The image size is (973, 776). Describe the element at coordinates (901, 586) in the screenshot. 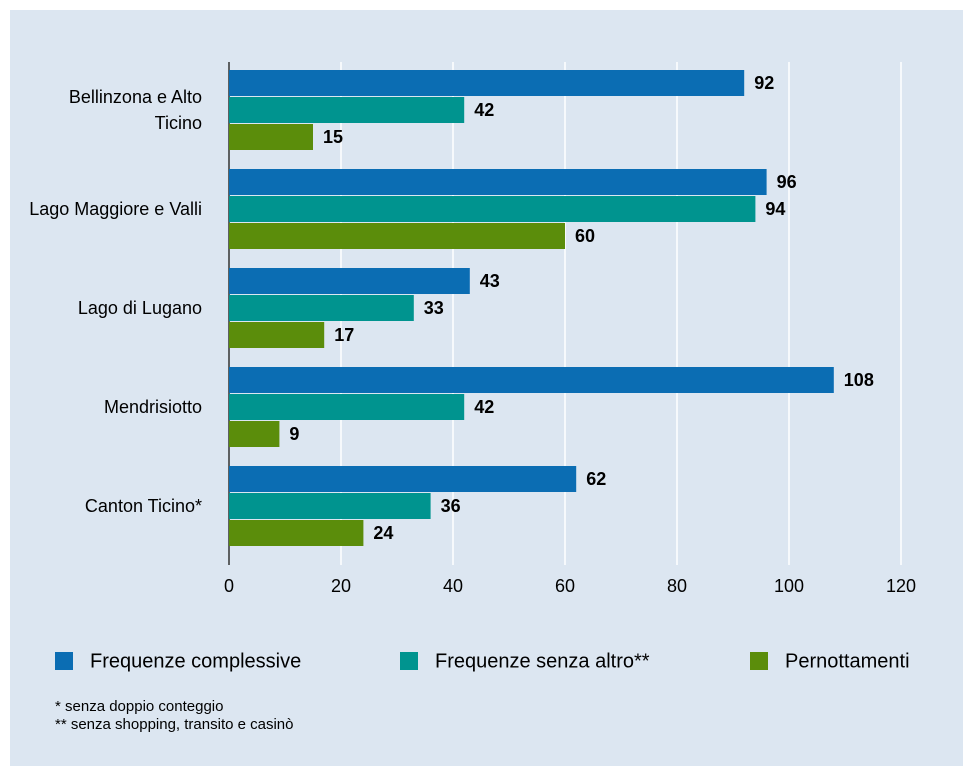

I see `x-tick-label: 120` at that location.